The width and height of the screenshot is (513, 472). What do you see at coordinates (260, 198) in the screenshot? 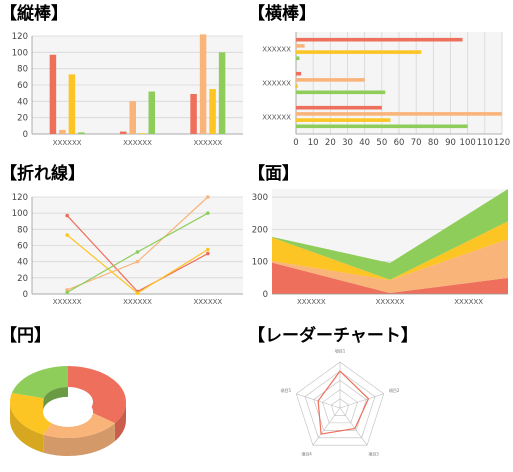
I see `y-tick-label: 300` at bounding box center [260, 198].